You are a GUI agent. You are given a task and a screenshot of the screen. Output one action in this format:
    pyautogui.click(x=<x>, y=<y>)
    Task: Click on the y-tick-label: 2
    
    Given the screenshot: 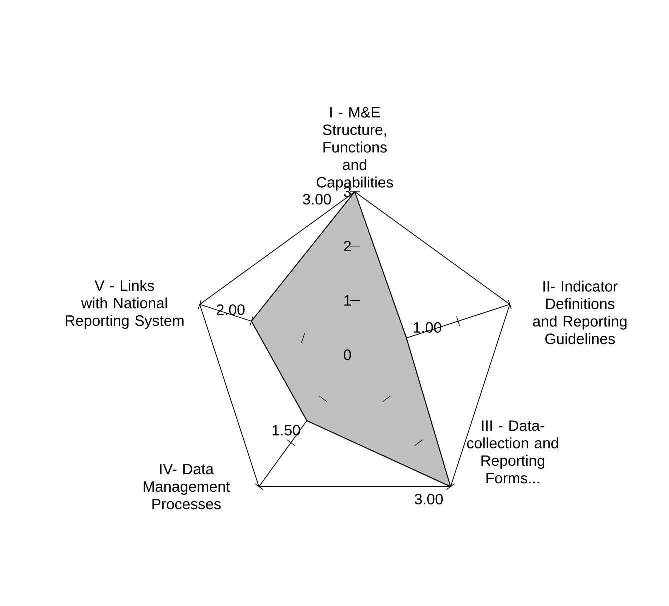 What is the action you would take?
    pyautogui.click(x=348, y=246)
    